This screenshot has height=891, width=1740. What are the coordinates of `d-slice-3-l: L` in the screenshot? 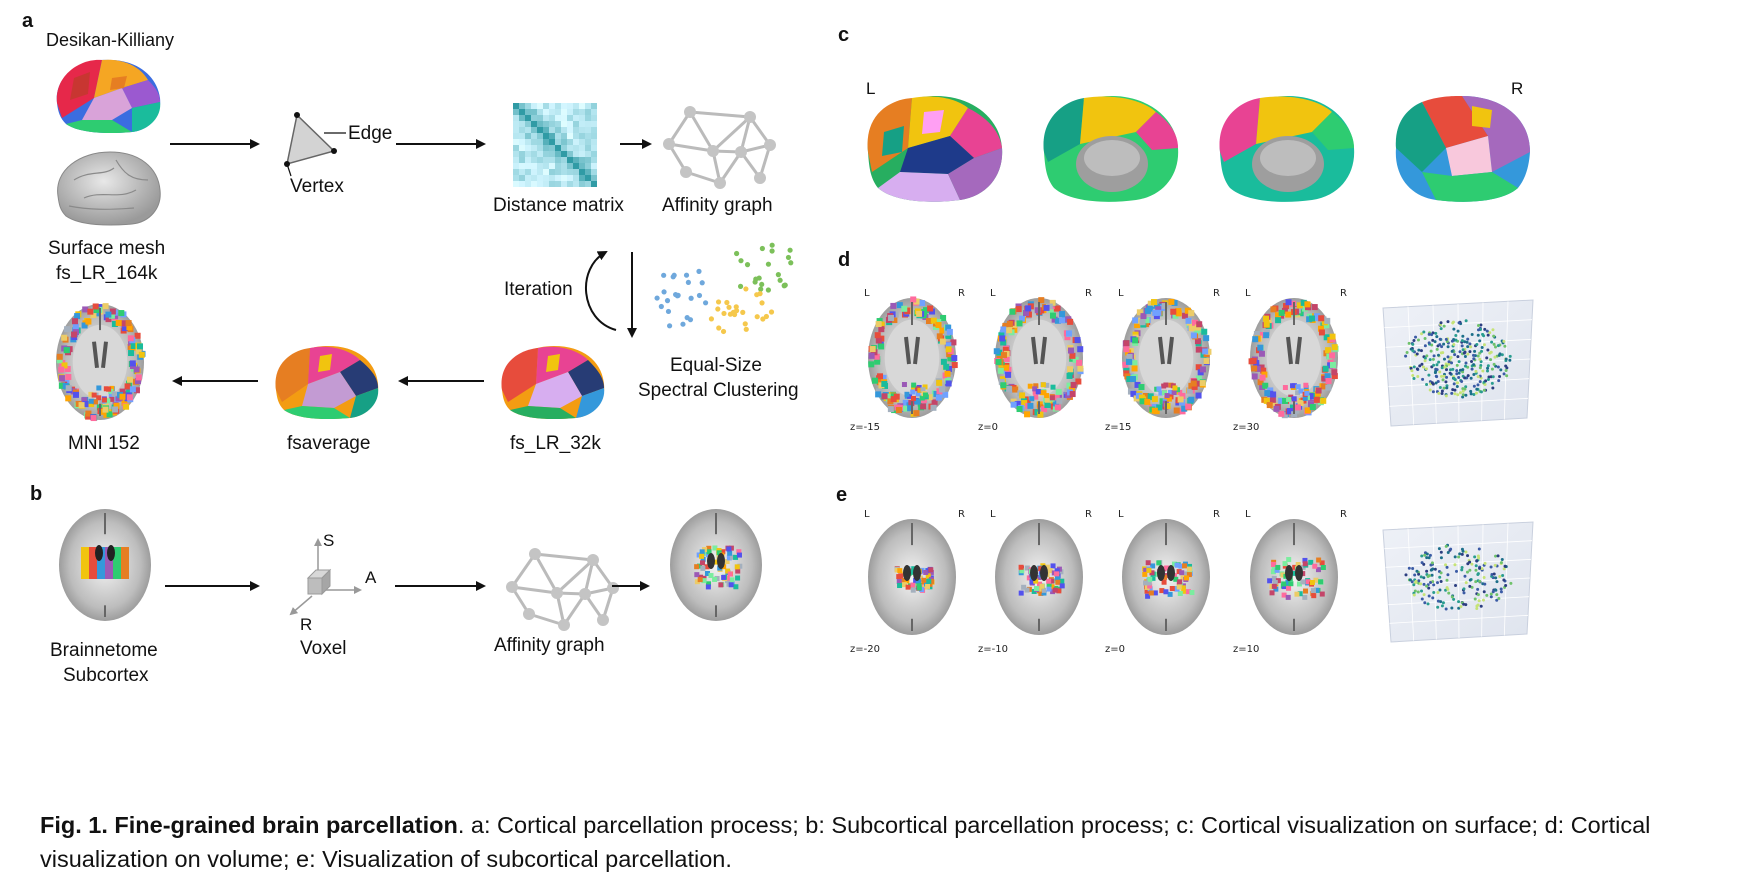 It's located at (1121, 293).